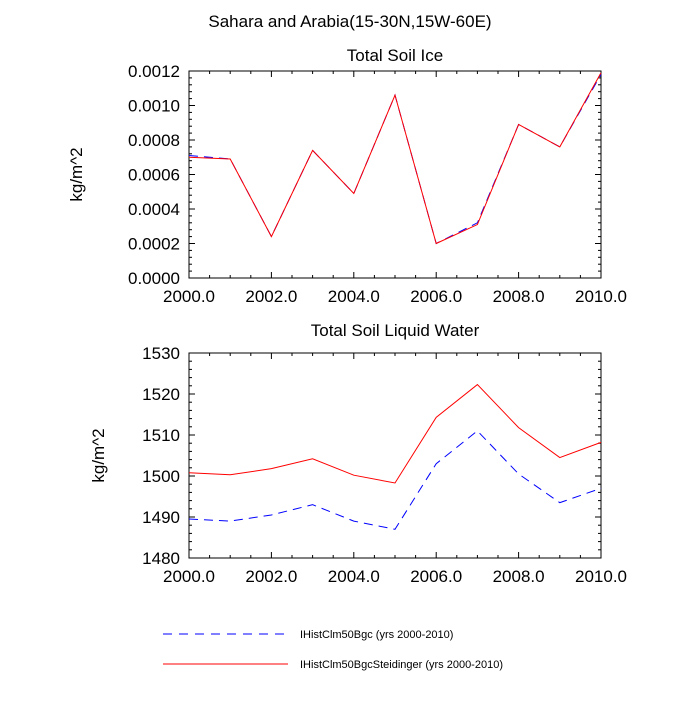 The image size is (700, 705). Describe the element at coordinates (154, 140) in the screenshot. I see `y-tick-label: 0.0008` at that location.